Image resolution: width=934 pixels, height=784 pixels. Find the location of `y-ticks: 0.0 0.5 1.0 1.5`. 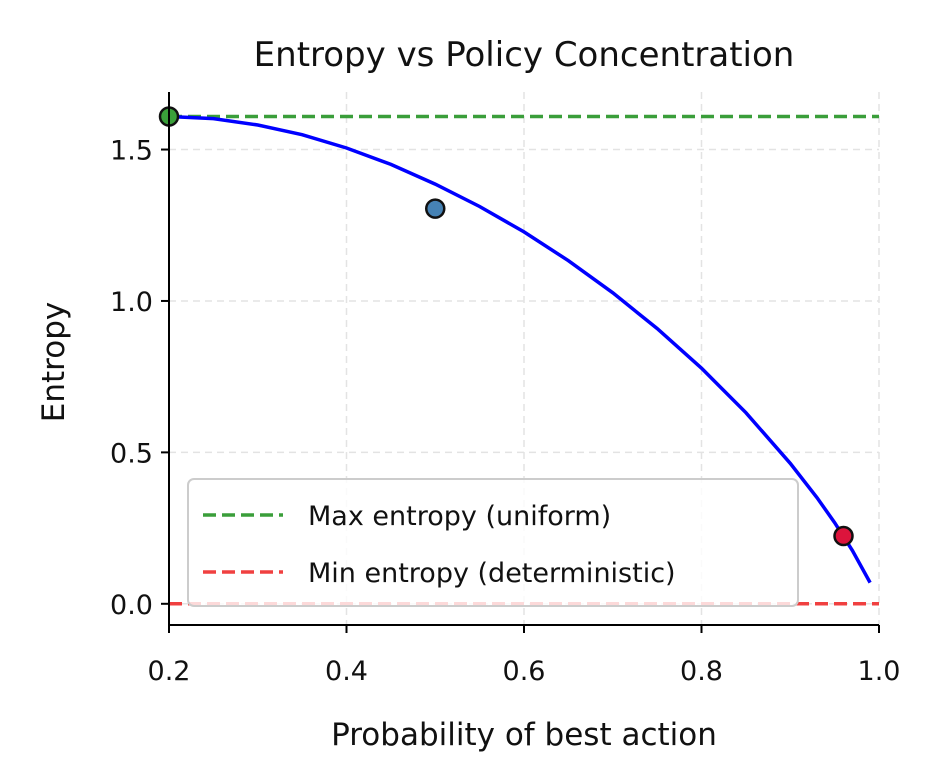

y-ticks: 0.0 0.5 1.0 1.5 is located at coordinates (139, 378).